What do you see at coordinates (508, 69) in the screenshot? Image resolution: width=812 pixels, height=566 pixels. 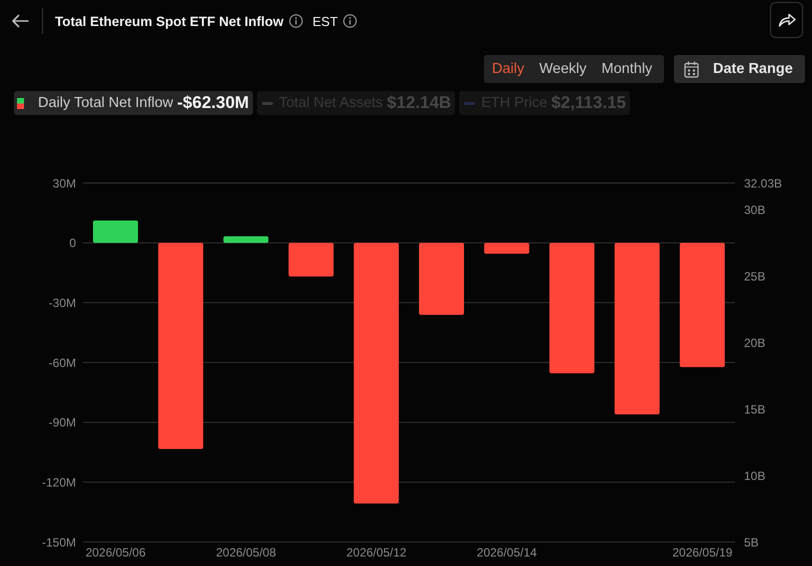 I see `text: Daily` at bounding box center [508, 69].